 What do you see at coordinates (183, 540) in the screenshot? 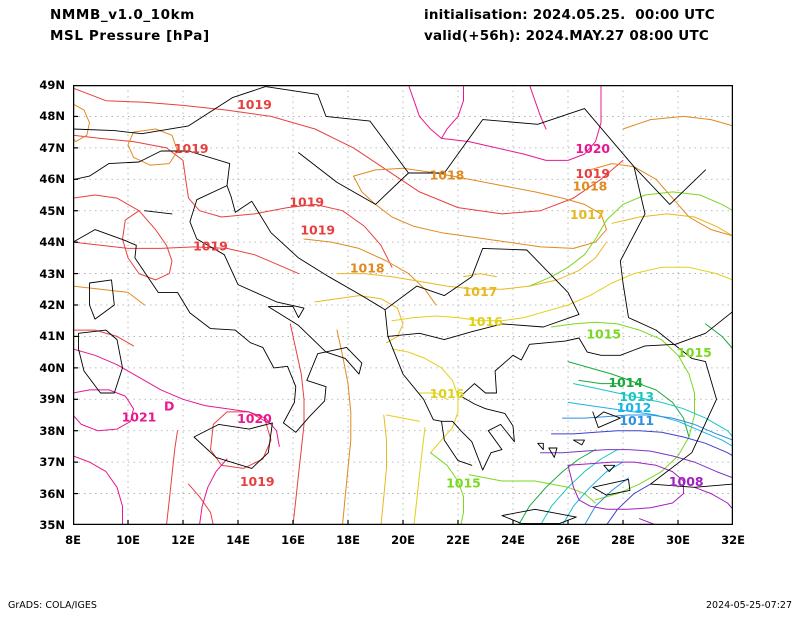
I see `x-axis-tick-label: 12E` at bounding box center [183, 540].